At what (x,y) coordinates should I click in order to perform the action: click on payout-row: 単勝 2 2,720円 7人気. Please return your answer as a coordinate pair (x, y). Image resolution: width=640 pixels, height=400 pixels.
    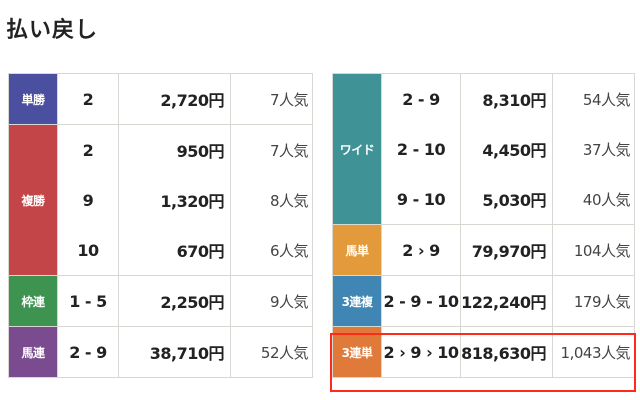
    Looking at the image, I should click on (160, 99).